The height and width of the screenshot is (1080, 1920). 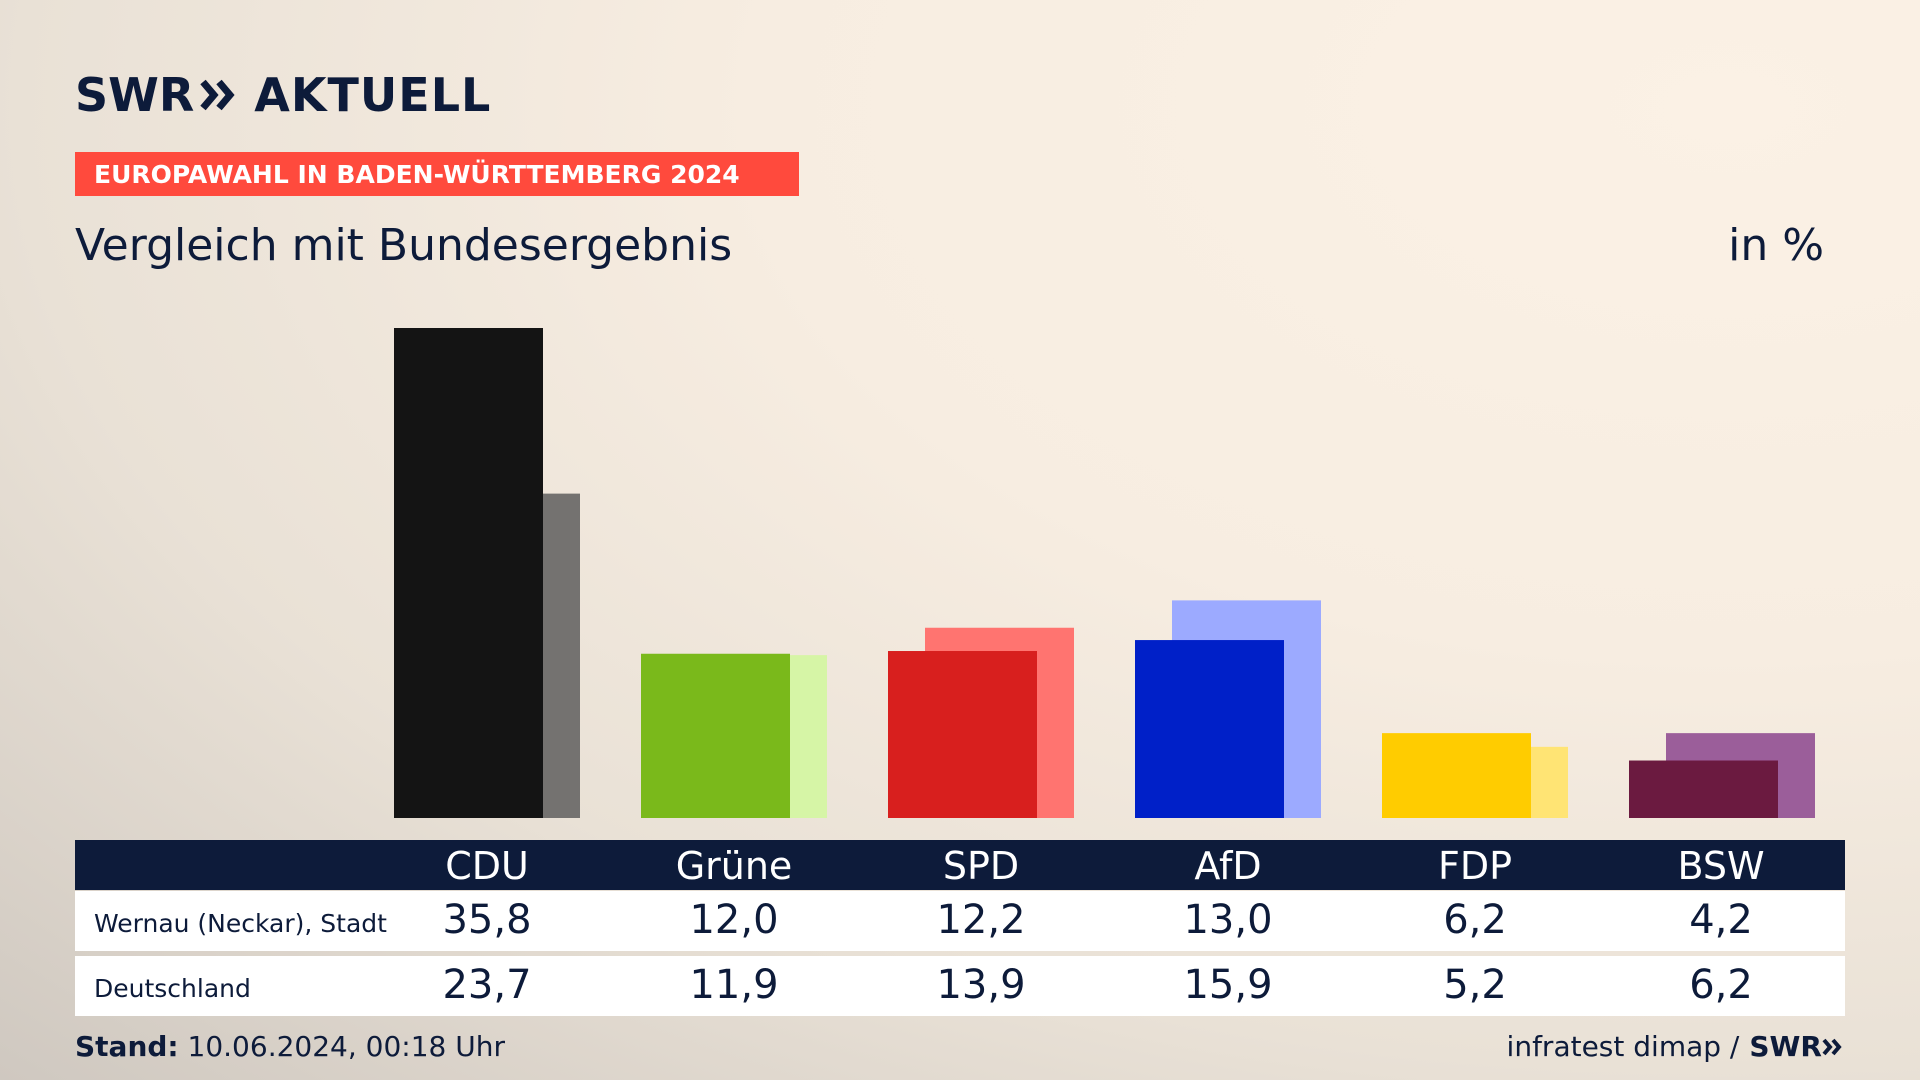 I want to click on stand-value: 10.06.2024, 00:18 Uhr, so click(x=346, y=1046).